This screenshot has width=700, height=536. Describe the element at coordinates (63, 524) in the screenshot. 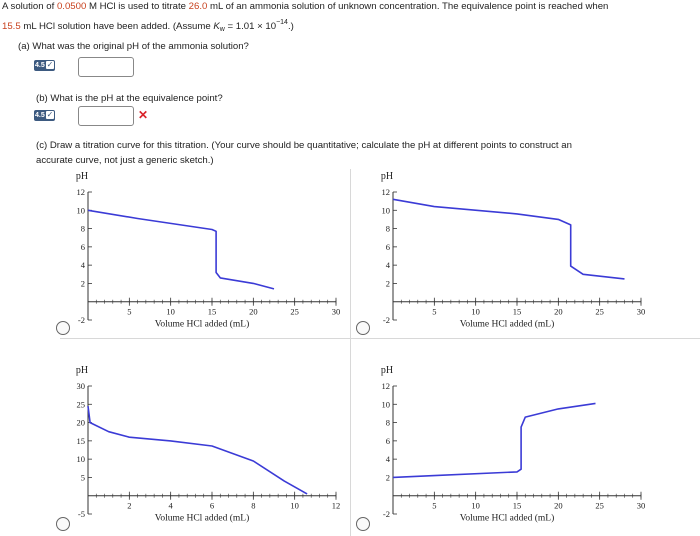

I see `chart-option-3-radio` at that location.